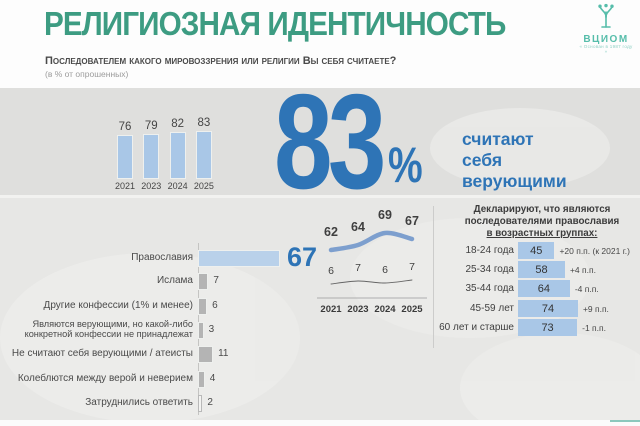 The width and height of the screenshot is (640, 426). I want to click on age-group-label: 60 лет и старше, so click(476, 327).